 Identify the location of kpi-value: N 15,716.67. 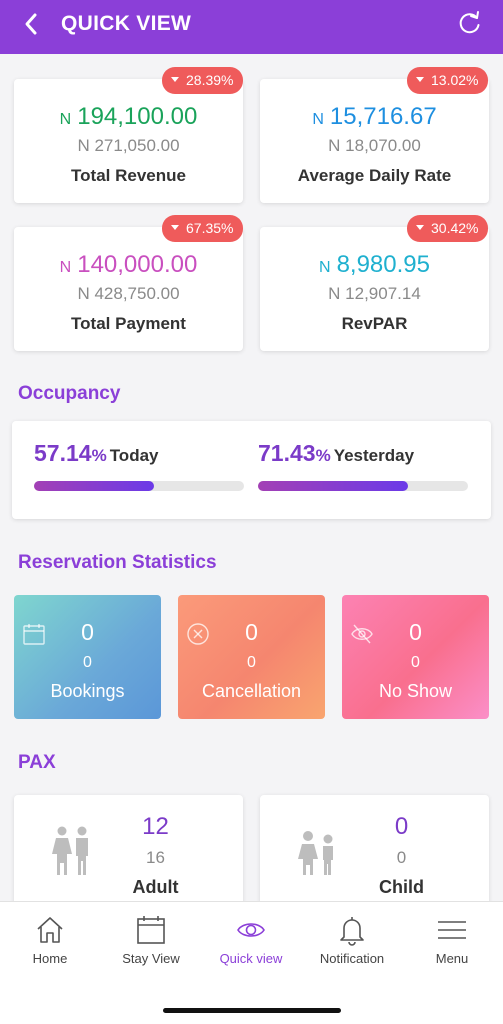
(374, 117).